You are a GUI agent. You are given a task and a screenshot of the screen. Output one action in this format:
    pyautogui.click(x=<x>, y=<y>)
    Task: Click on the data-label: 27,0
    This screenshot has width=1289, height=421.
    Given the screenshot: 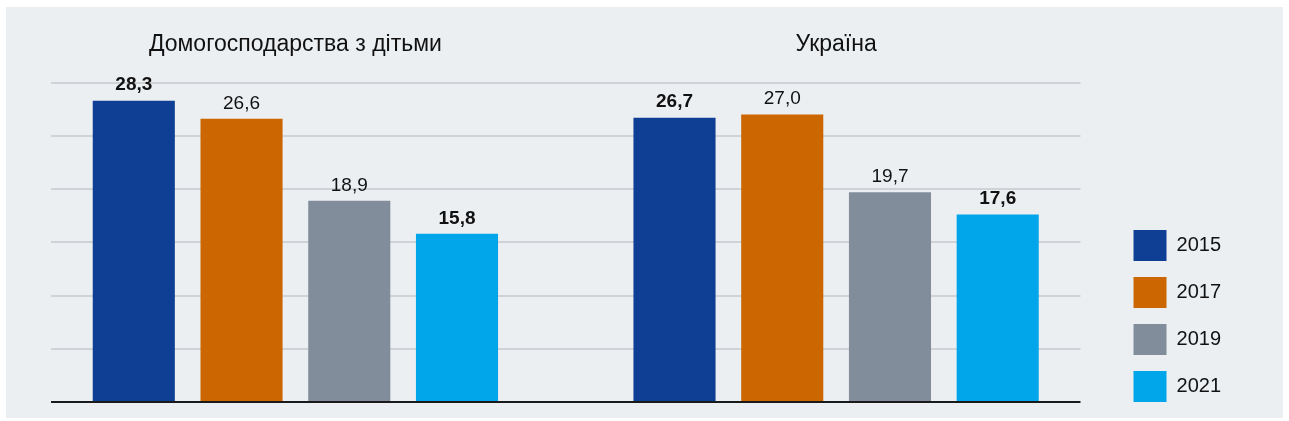 What is the action you would take?
    pyautogui.click(x=782, y=98)
    